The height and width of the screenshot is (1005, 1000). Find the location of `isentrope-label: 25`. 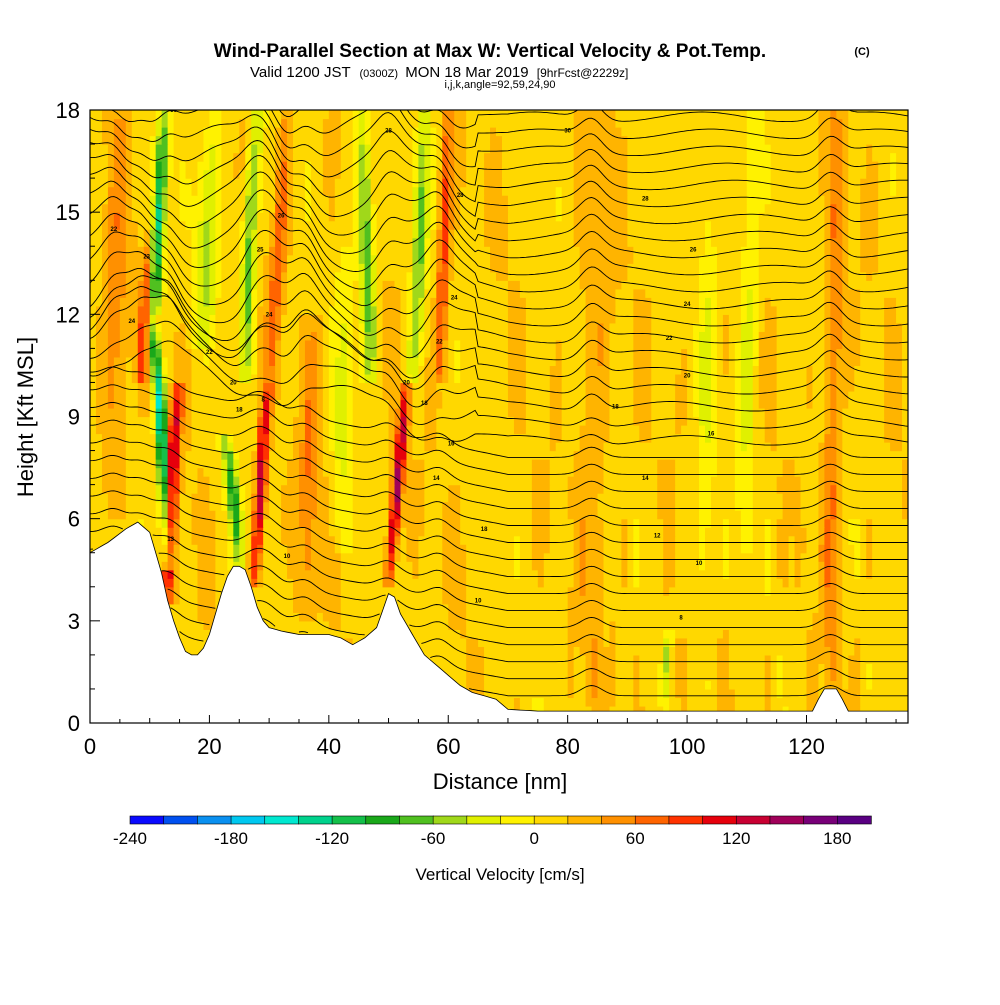

isentrope-label: 25 is located at coordinates (260, 251).